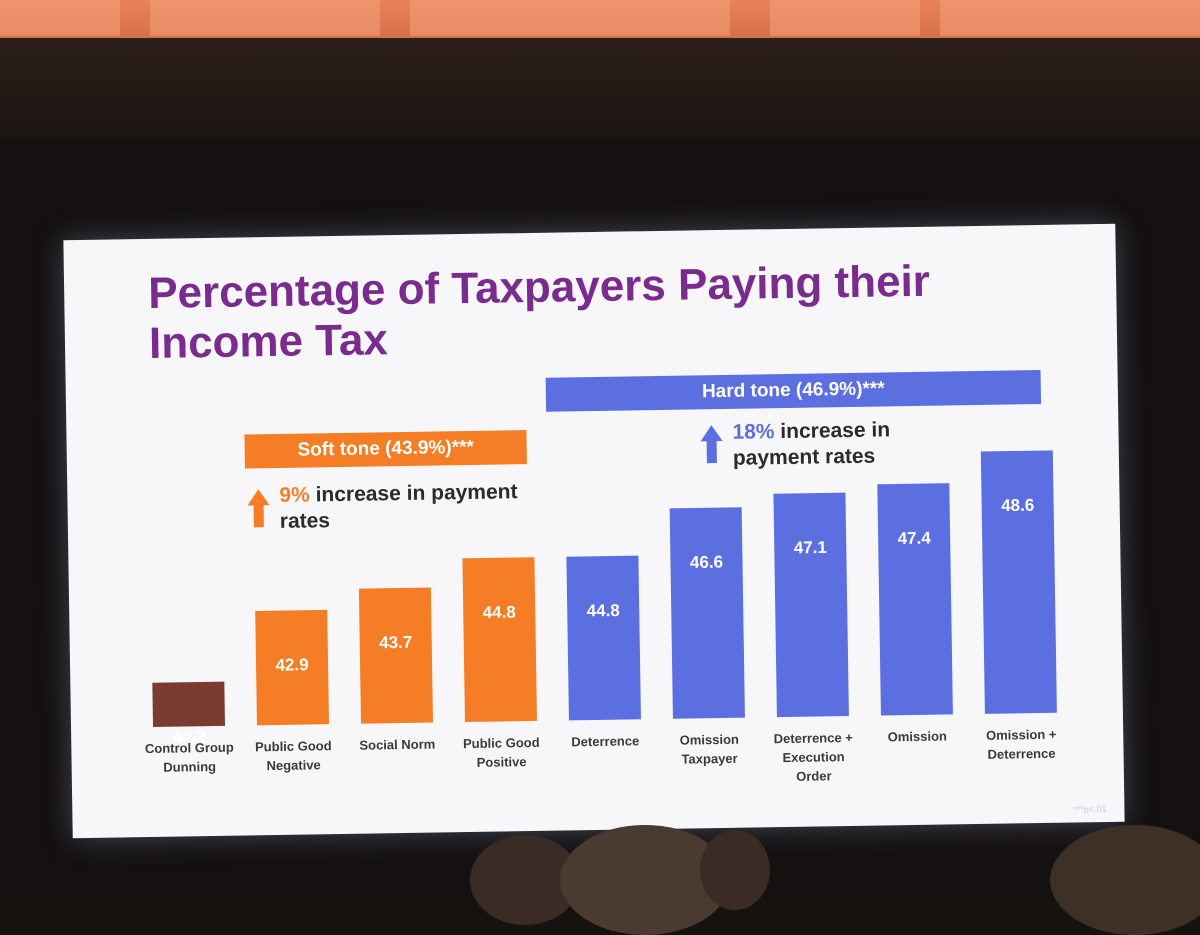  I want to click on bar-value-label: 47.1, so click(810, 548).